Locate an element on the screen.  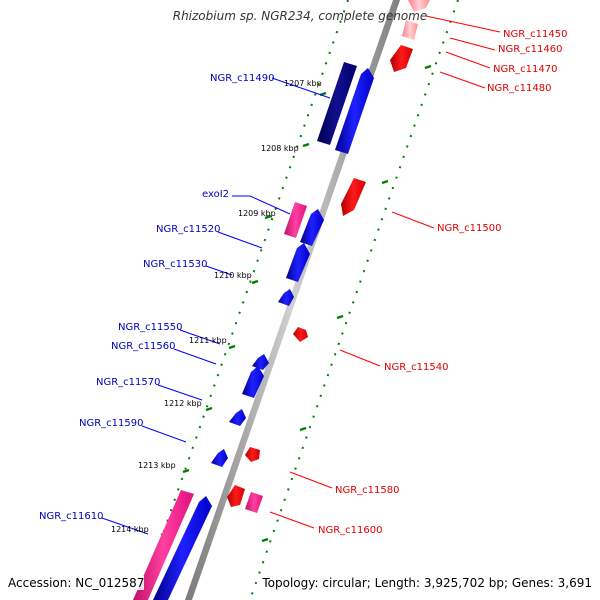
gene-ngr-c11470 is located at coordinates (401, 58).